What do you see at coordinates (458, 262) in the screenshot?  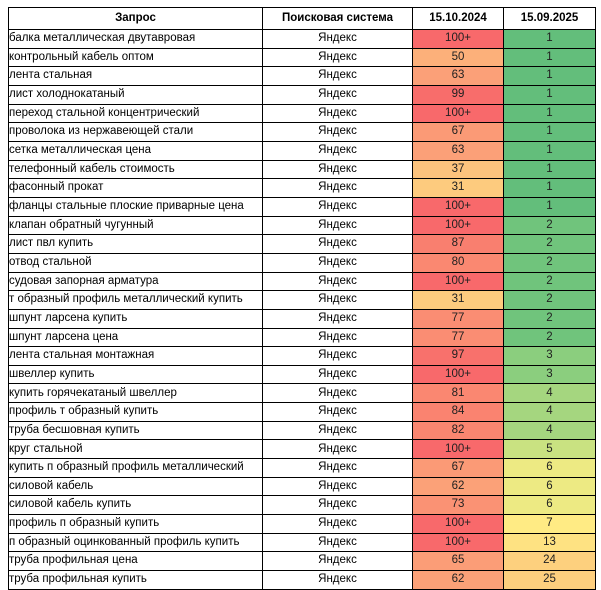 I see `position-2024-cell: 80` at bounding box center [458, 262].